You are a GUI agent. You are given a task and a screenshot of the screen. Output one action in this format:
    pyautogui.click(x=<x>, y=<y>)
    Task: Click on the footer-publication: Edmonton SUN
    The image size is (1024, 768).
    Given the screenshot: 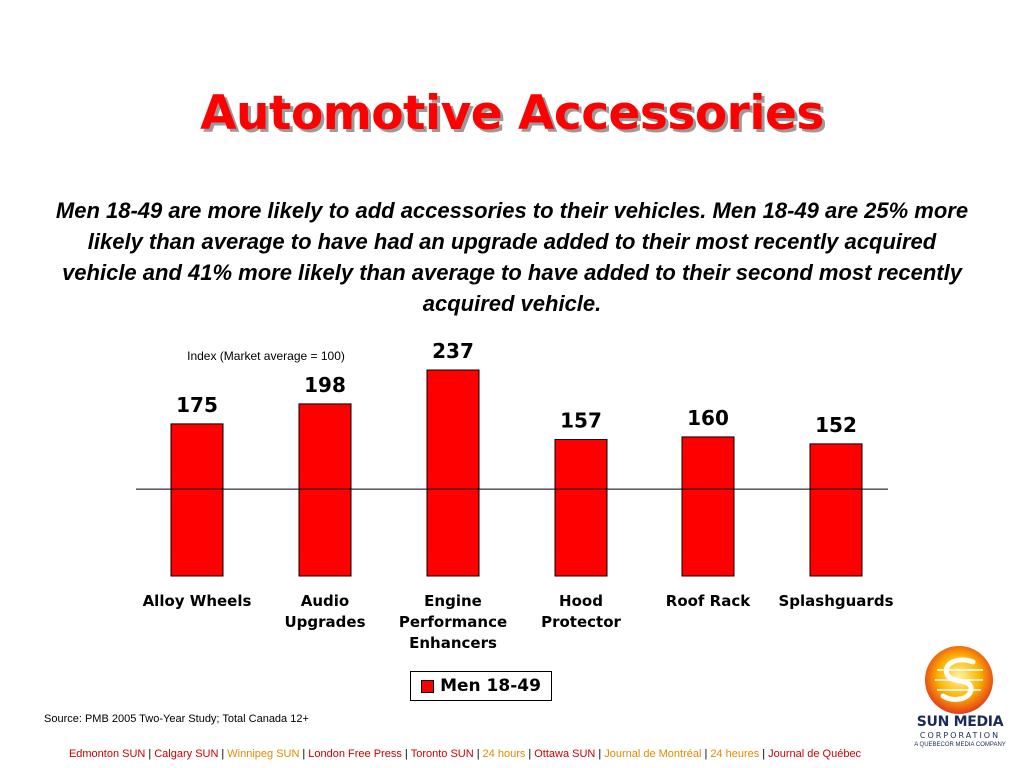 What is the action you would take?
    pyautogui.click(x=107, y=754)
    